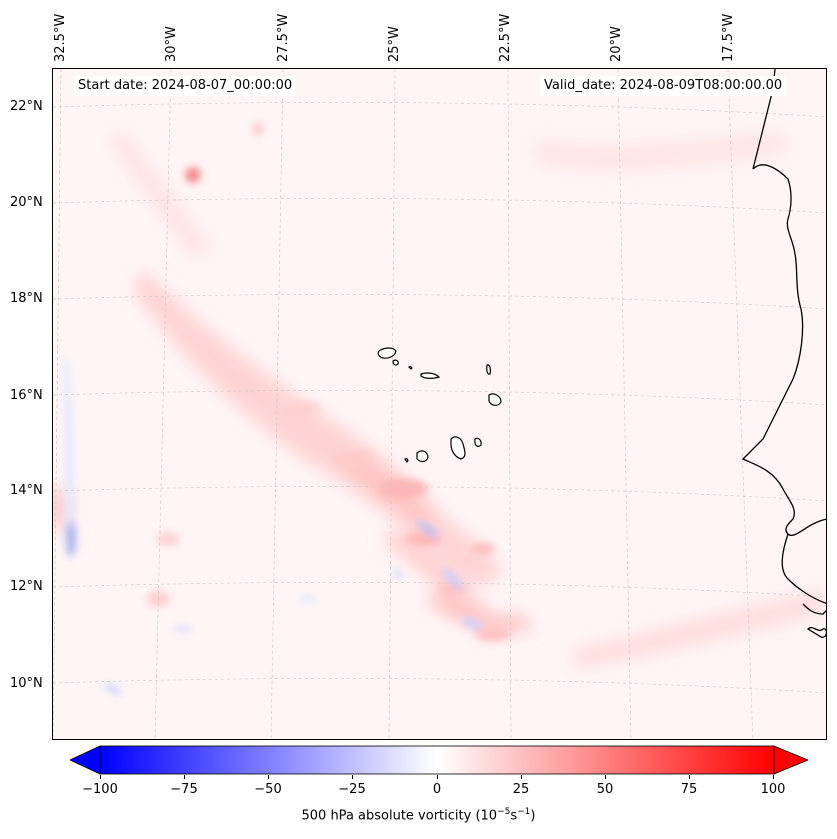 The width and height of the screenshot is (837, 839). What do you see at coordinates (268, 789) in the screenshot?
I see `cb-tick-label: −50` at bounding box center [268, 789].